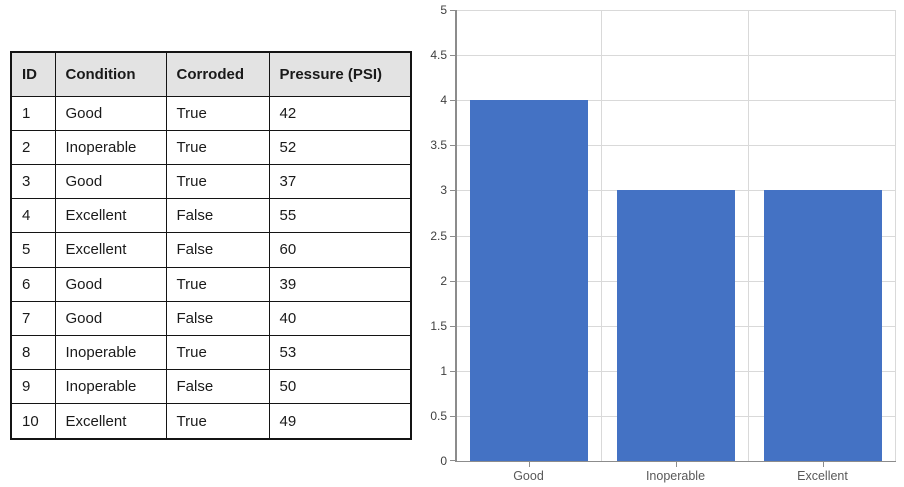 The height and width of the screenshot is (487, 904). What do you see at coordinates (33, 113) in the screenshot?
I see `table-cell: 1` at bounding box center [33, 113].